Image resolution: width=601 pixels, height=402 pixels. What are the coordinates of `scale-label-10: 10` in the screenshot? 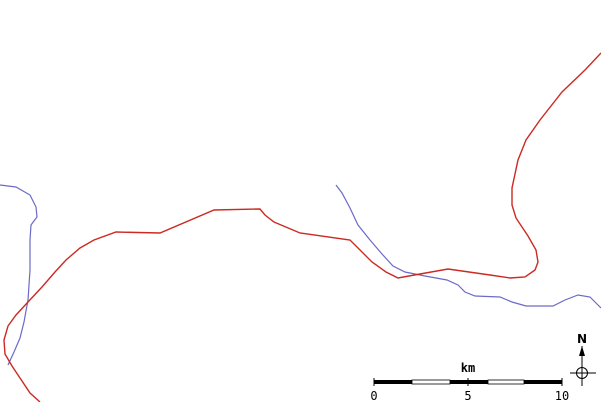 It's located at (562, 395).